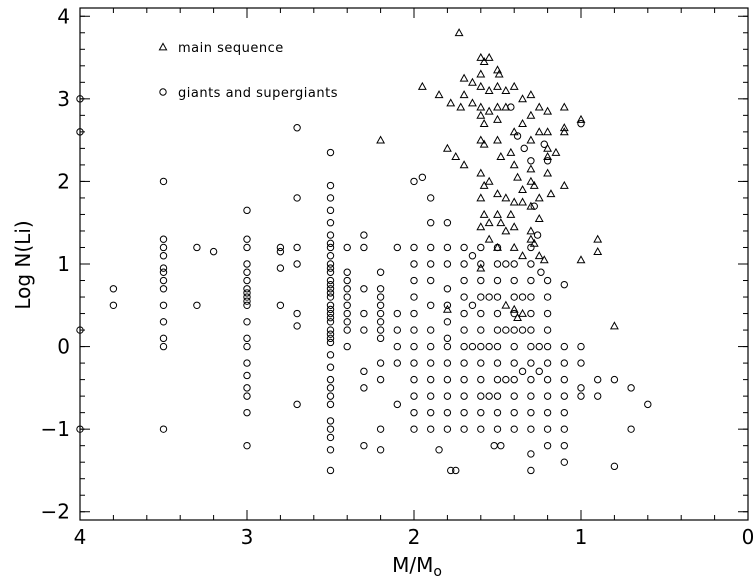 The width and height of the screenshot is (754, 580). What do you see at coordinates (247, 537) in the screenshot?
I see `x-tick-label: 3` at bounding box center [247, 537].